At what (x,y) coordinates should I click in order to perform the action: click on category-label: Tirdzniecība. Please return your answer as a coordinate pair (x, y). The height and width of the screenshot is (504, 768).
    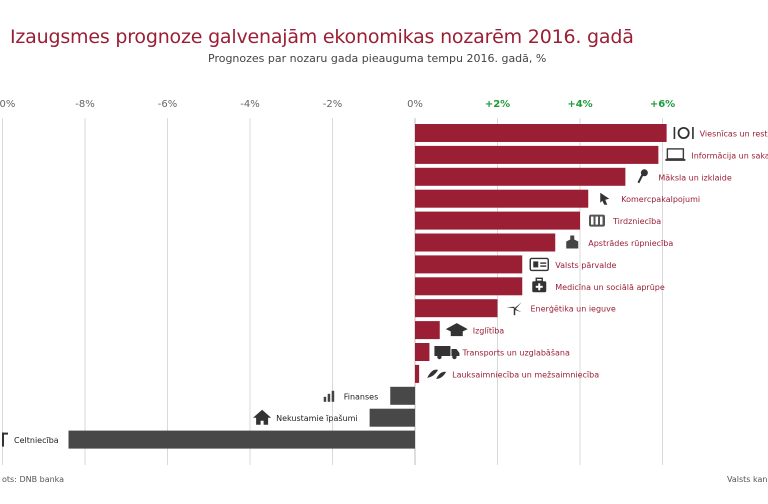
    Looking at the image, I should click on (636, 221).